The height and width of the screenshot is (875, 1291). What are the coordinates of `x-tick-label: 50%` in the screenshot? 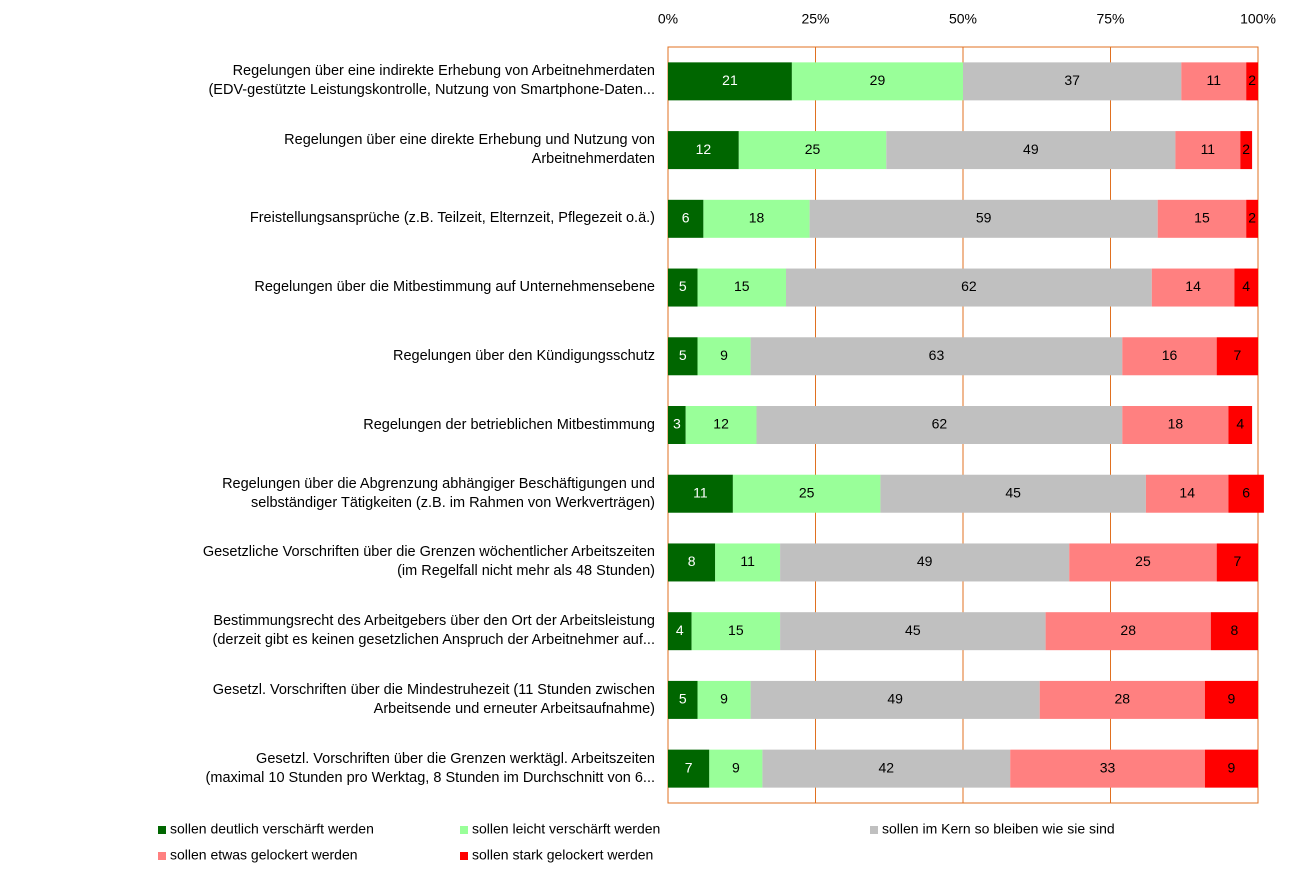 It's located at (963, 19).